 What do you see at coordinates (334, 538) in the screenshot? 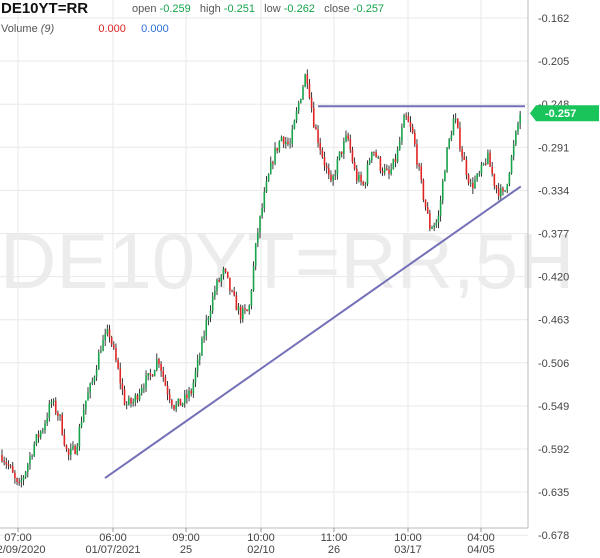
I see `x-tick-time: 11:00` at bounding box center [334, 538].